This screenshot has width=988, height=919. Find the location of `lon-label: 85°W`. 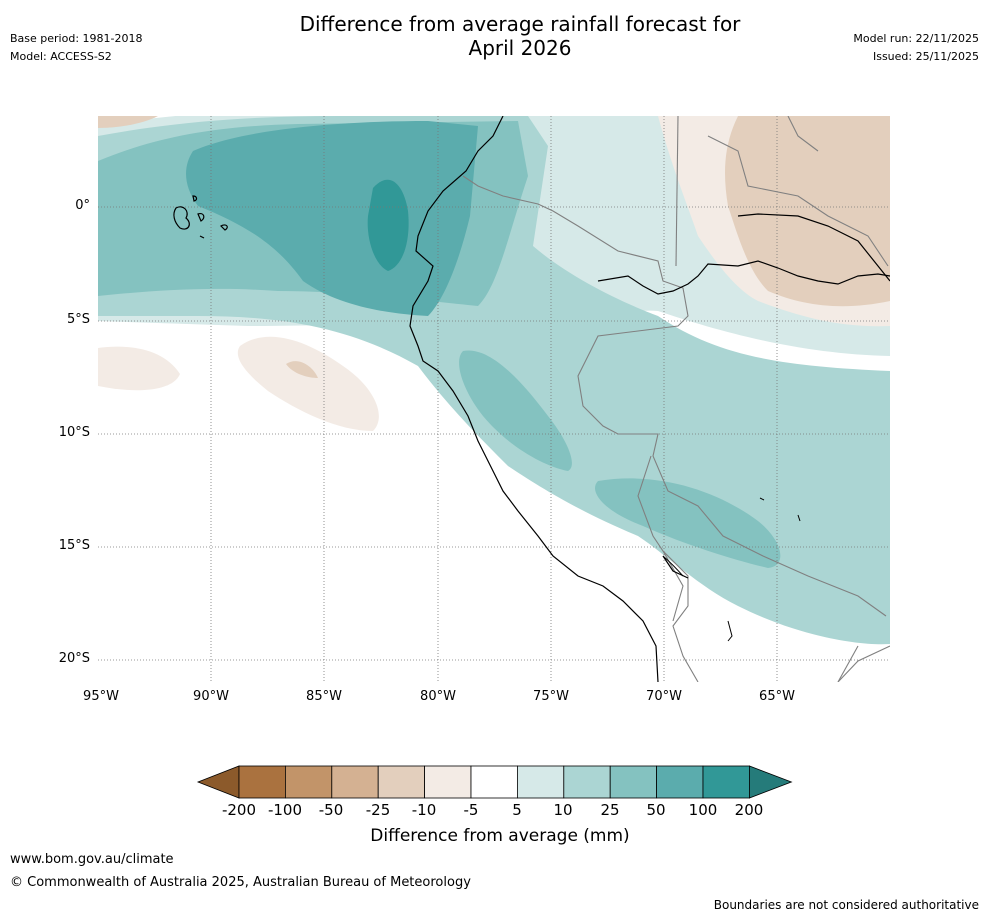

lon-label: 85°W is located at coordinates (324, 696).